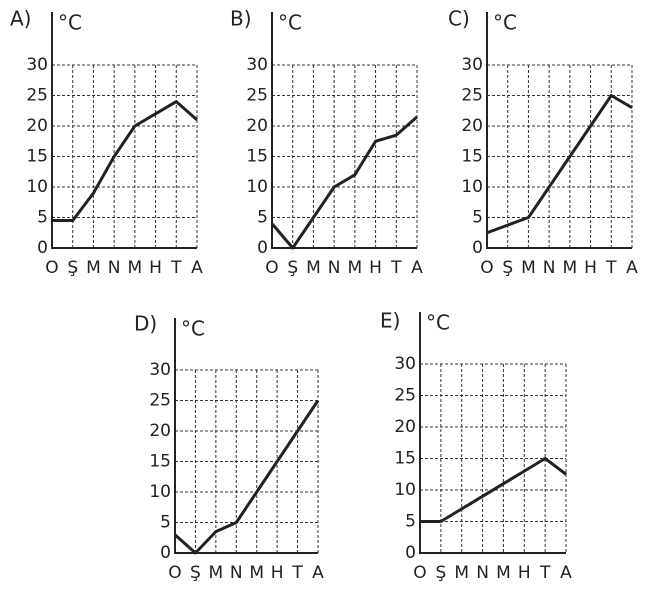 The width and height of the screenshot is (654, 590). What do you see at coordinates (145, 324) in the screenshot?
I see `chart-title: D)` at bounding box center [145, 324].